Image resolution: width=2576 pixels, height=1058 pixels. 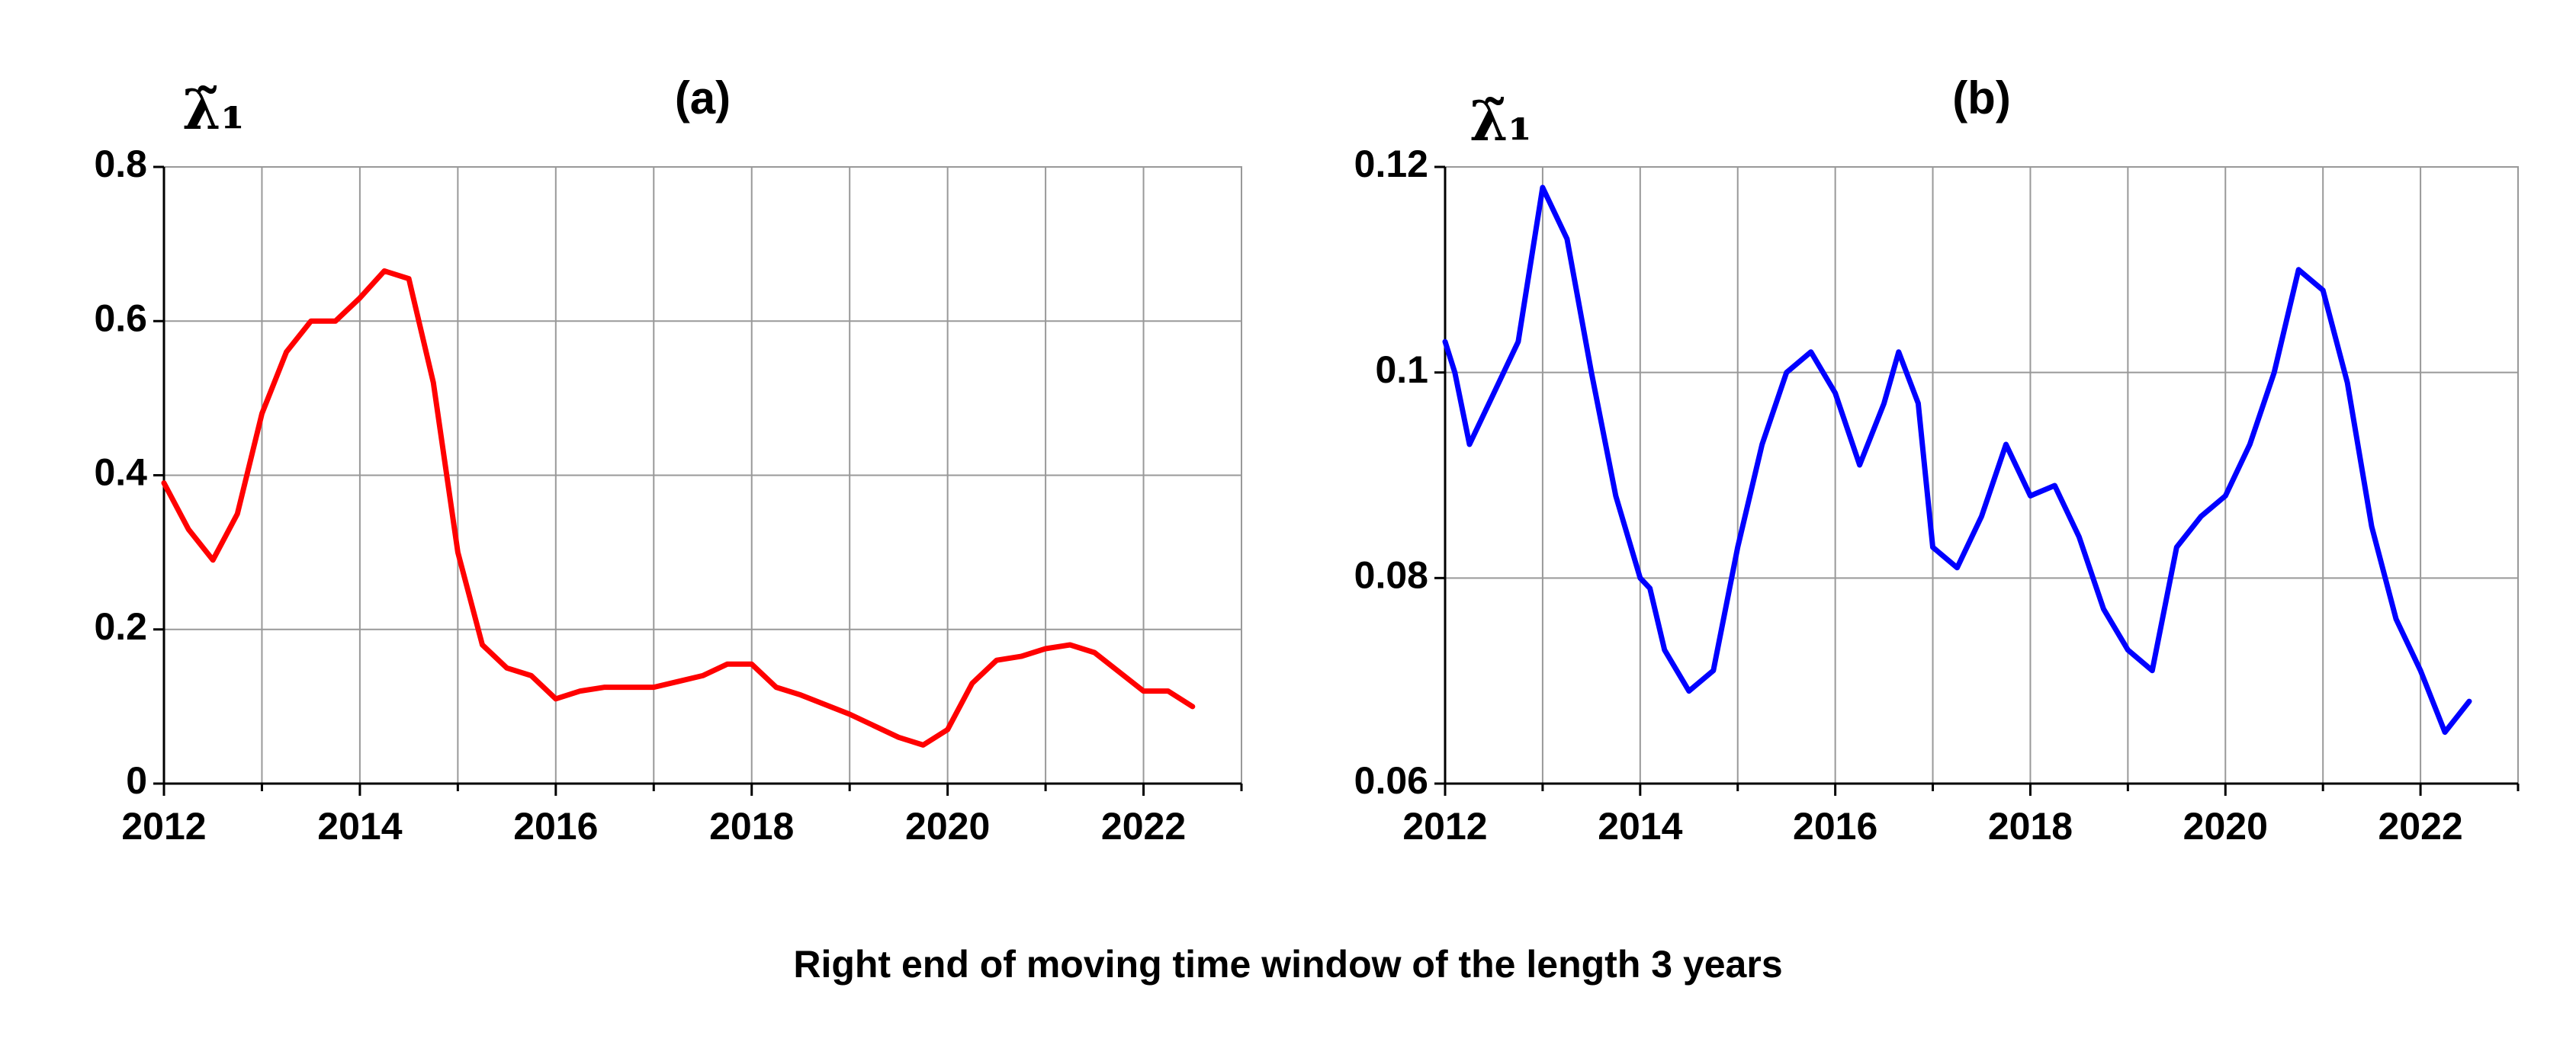 What do you see at coordinates (1981, 98) in the screenshot?
I see `chart-title: (b)` at bounding box center [1981, 98].